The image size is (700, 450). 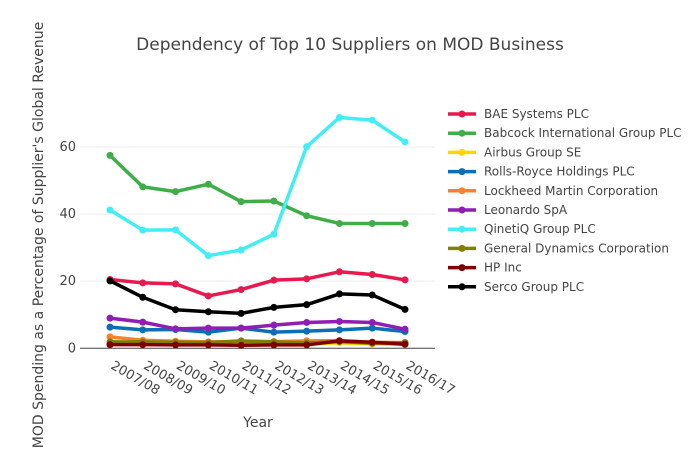 I want to click on legend-label: Lockheed Martin Corporation, so click(x=571, y=191).